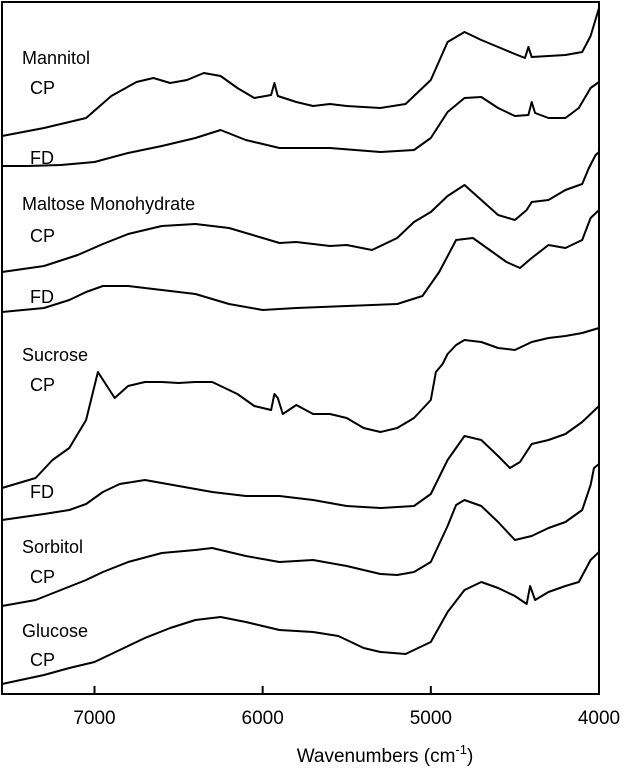 The image size is (630, 778). Describe the element at coordinates (56, 58) in the screenshot. I see `series-label-mannitol: Mannitol` at that location.